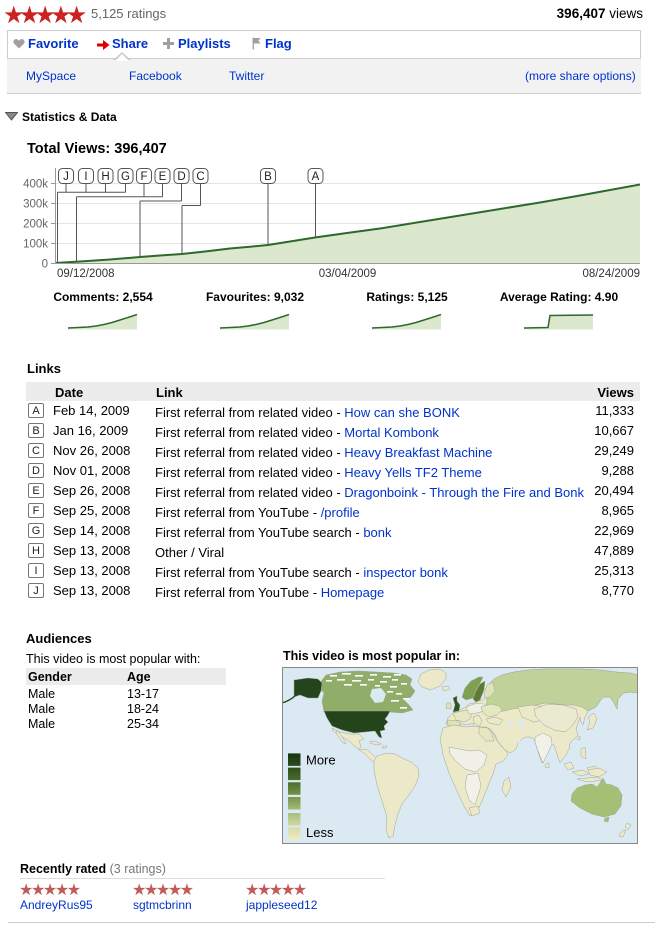  I want to click on svg-text: E, so click(163, 177).